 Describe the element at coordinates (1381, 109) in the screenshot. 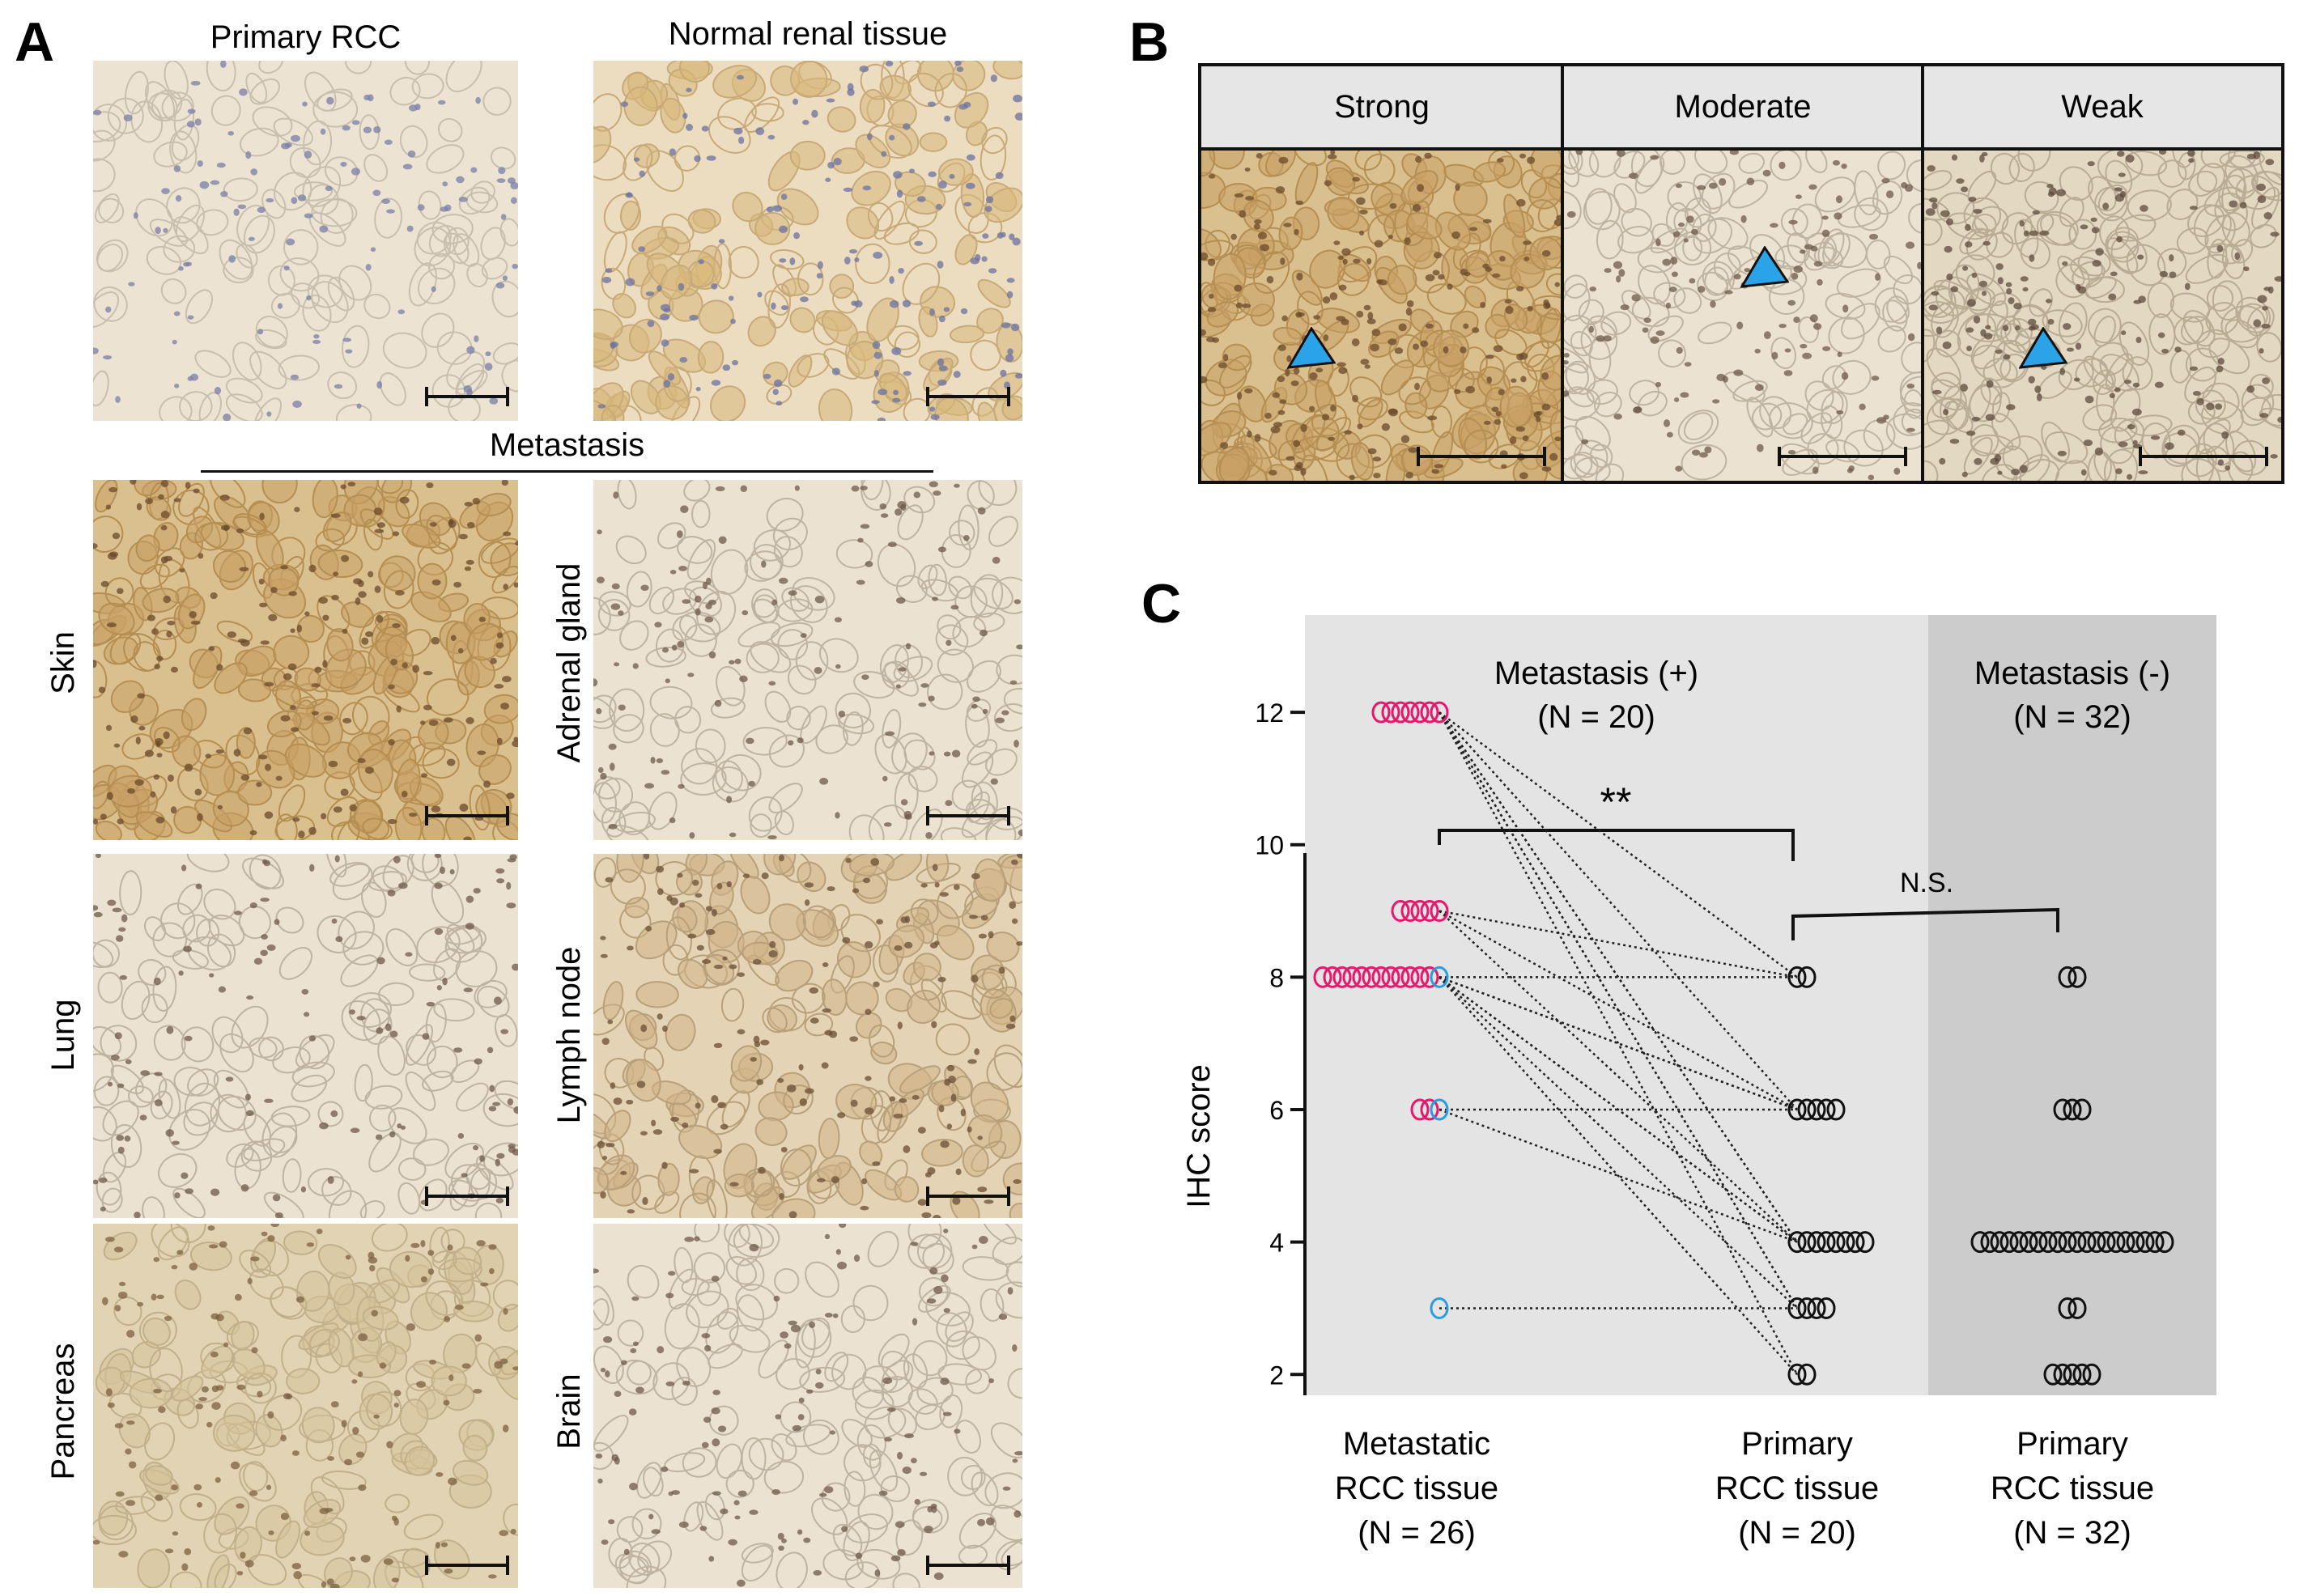

I see `header-strong: Strong` at that location.